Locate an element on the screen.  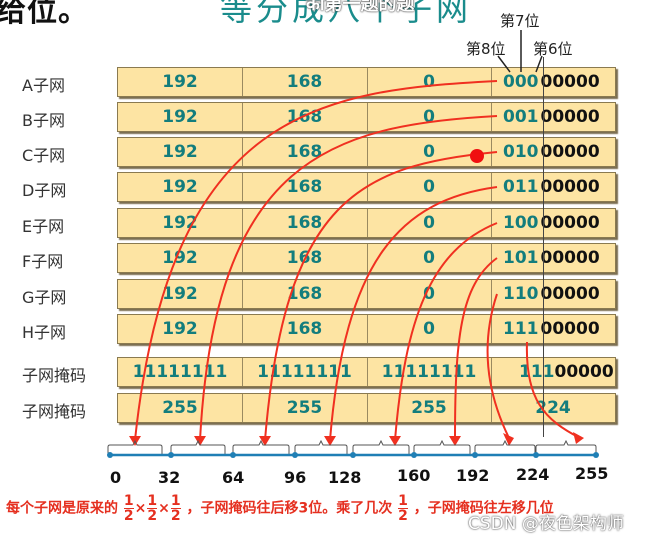
row-label-b: B子网 is located at coordinates (43, 120).